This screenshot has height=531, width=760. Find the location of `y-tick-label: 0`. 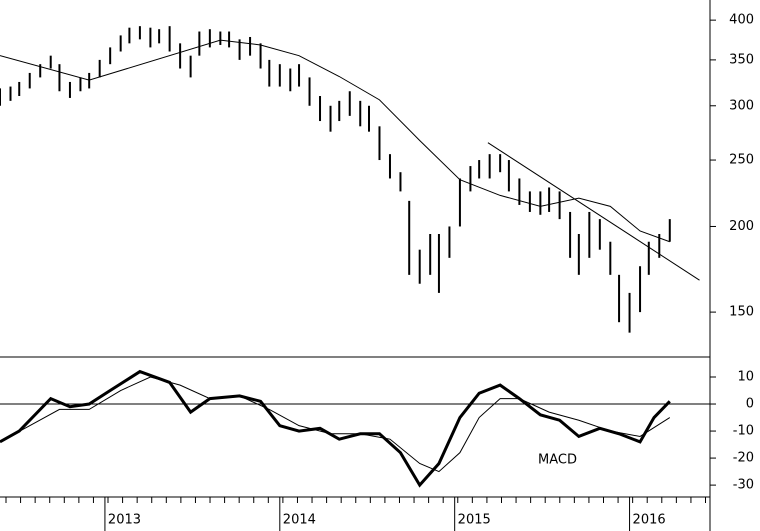

y-tick-label: 0 is located at coordinates (750, 404).